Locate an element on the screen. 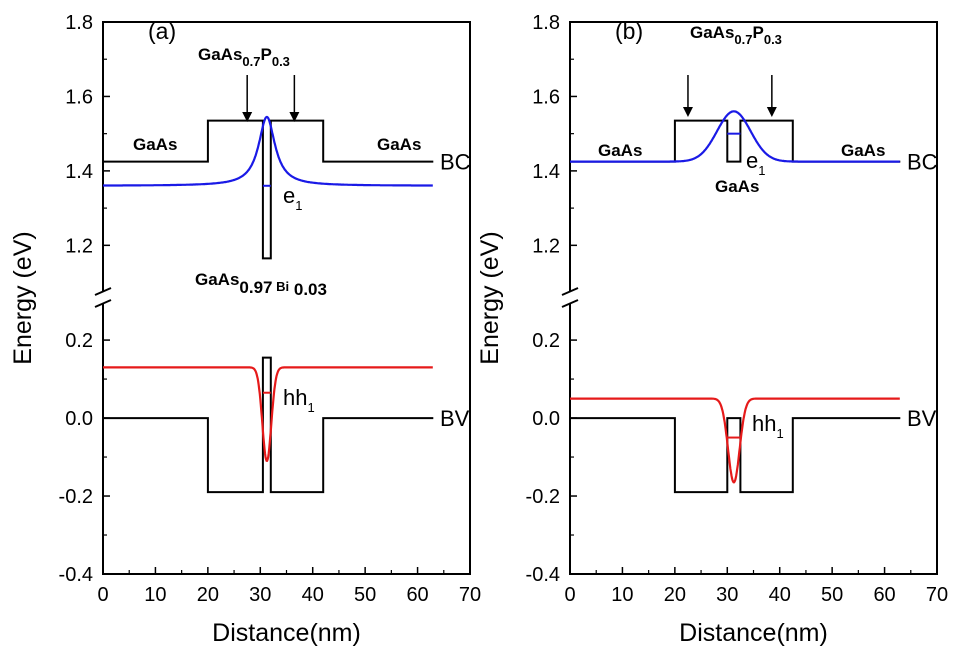 This screenshot has width=962, height=653. panel-label: (b) is located at coordinates (629, 31).